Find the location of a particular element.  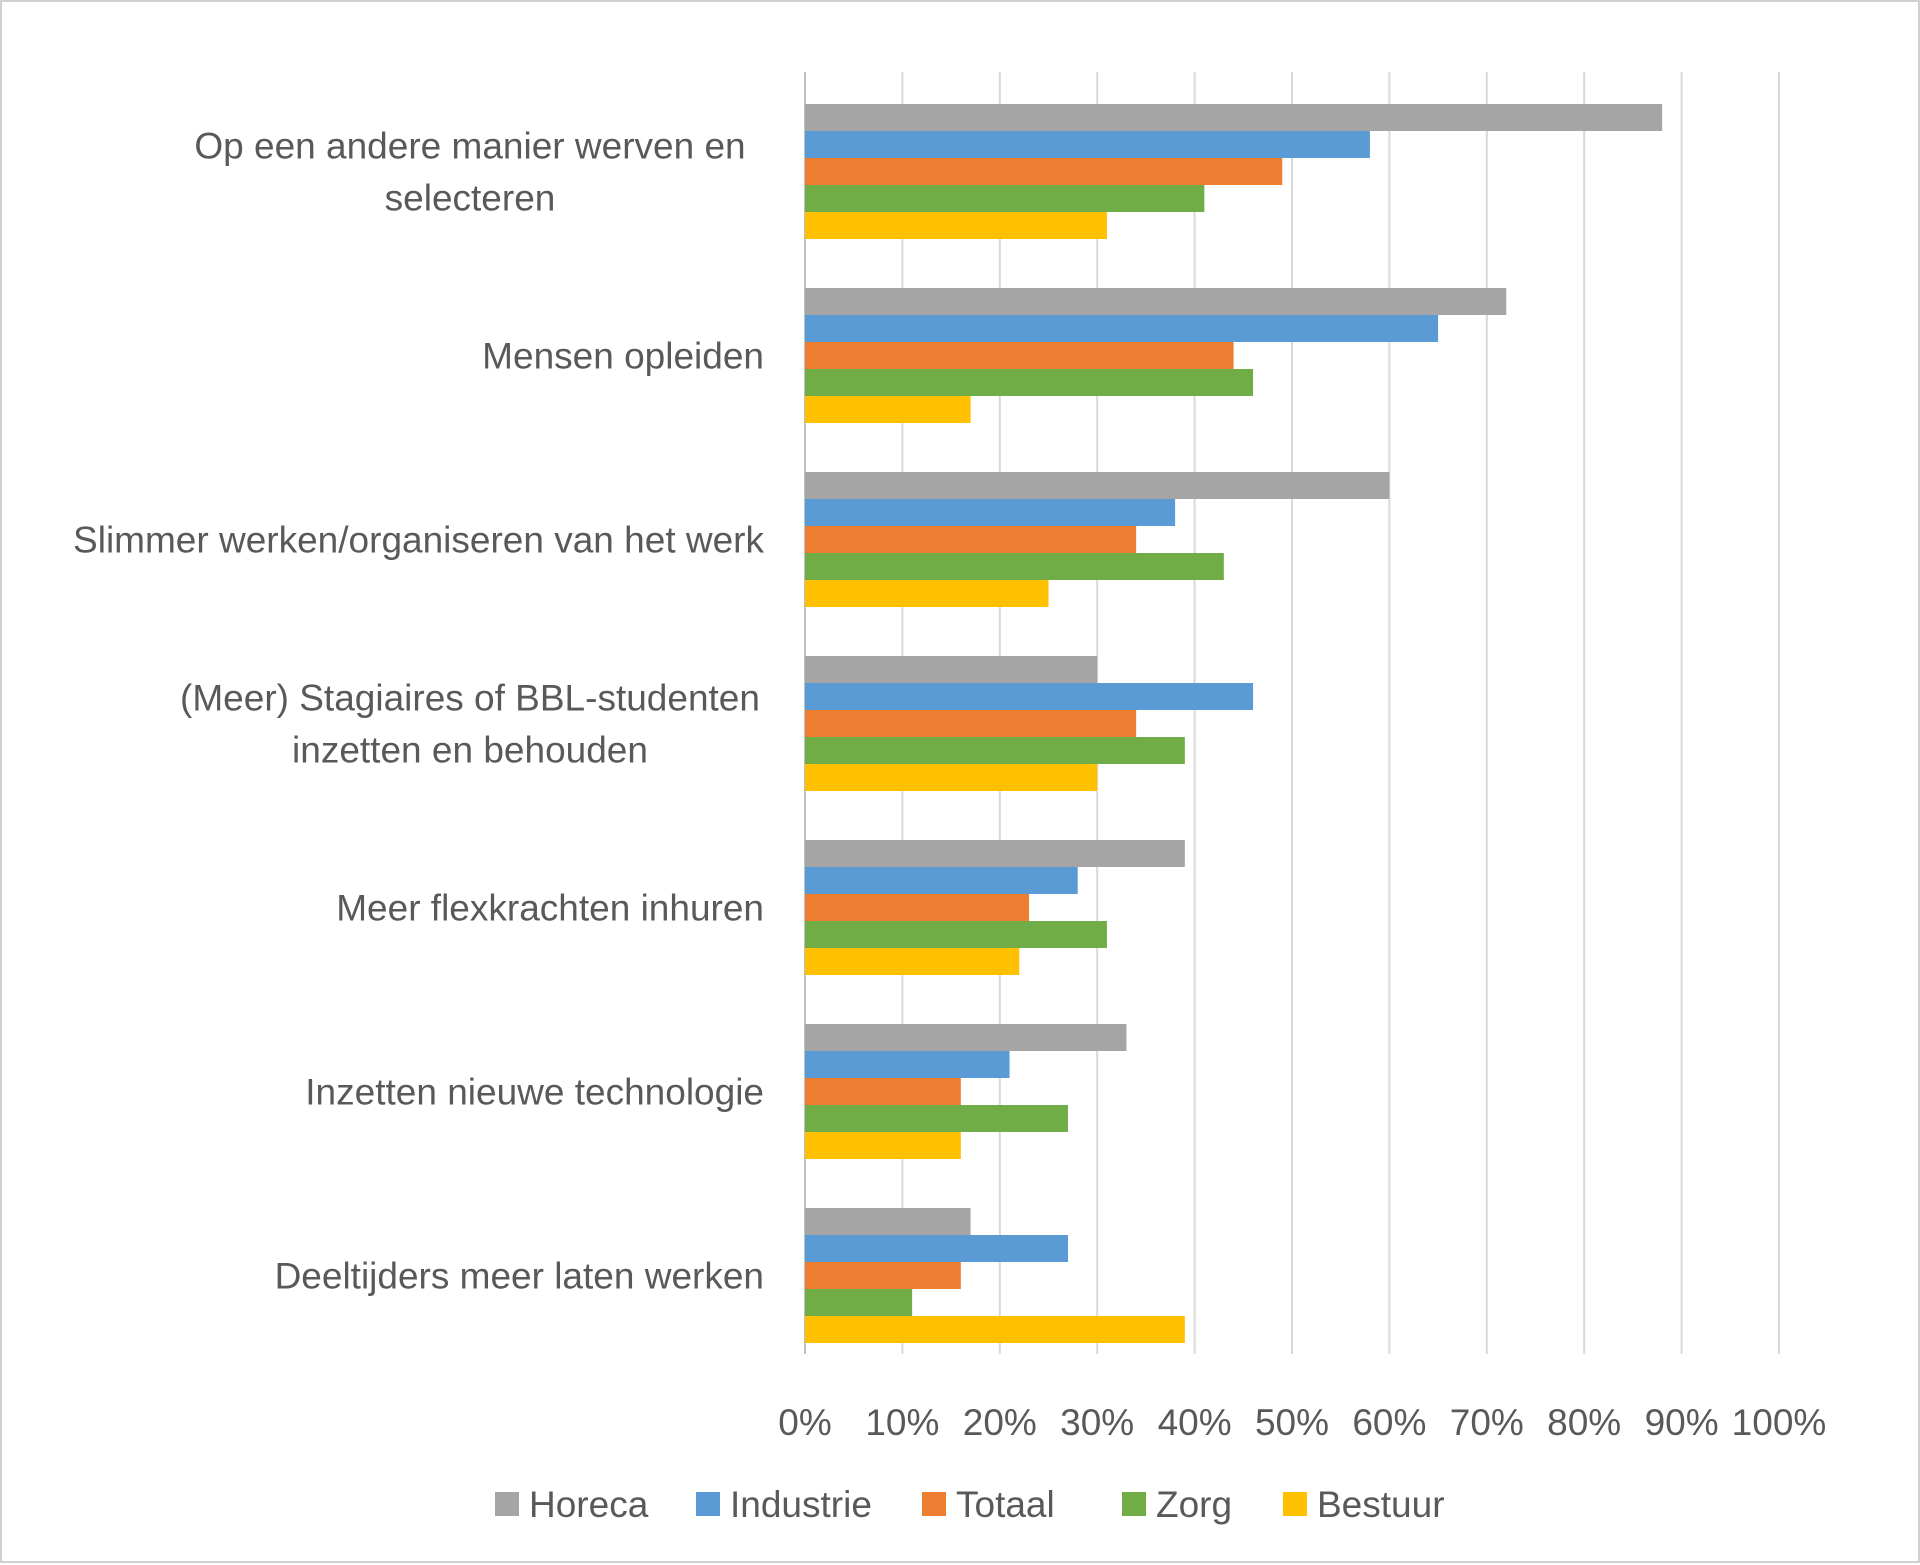

legend-label: Zorg is located at coordinates (1194, 1504).